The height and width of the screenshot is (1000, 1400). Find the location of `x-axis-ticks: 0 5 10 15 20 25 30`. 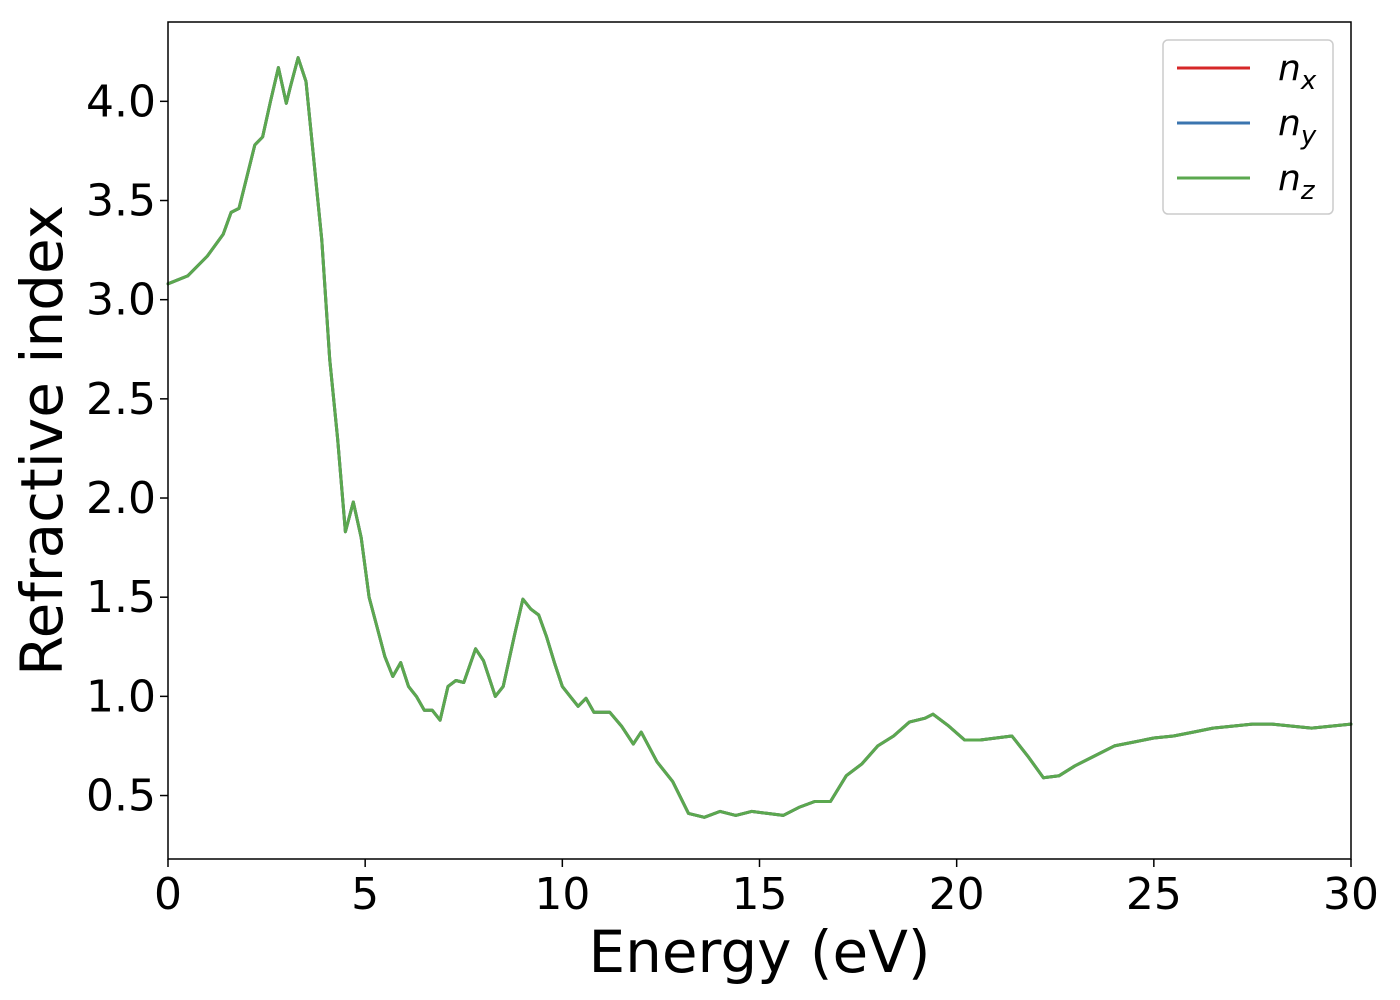

x-axis-ticks: 0 5 10 15 20 25 30 is located at coordinates (766, 889).